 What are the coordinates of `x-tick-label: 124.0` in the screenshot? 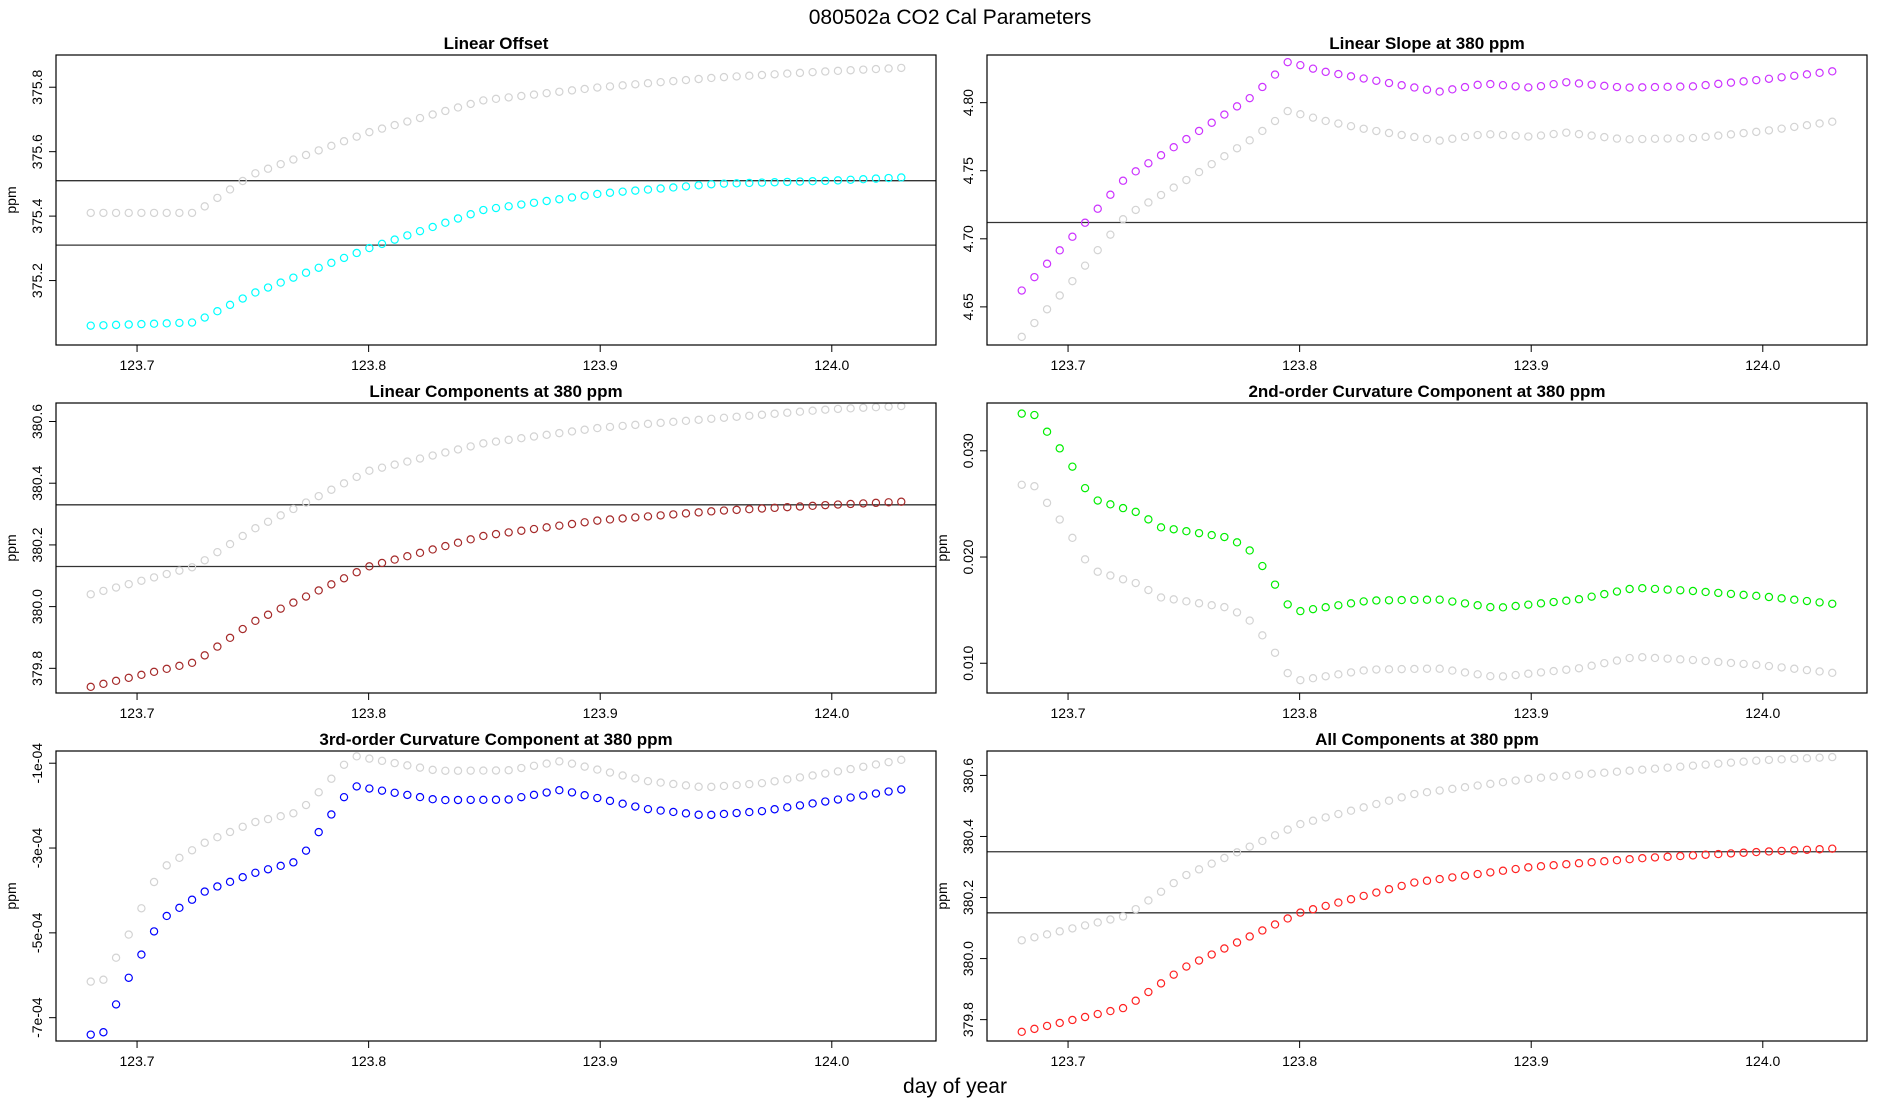 It's located at (1762, 713).